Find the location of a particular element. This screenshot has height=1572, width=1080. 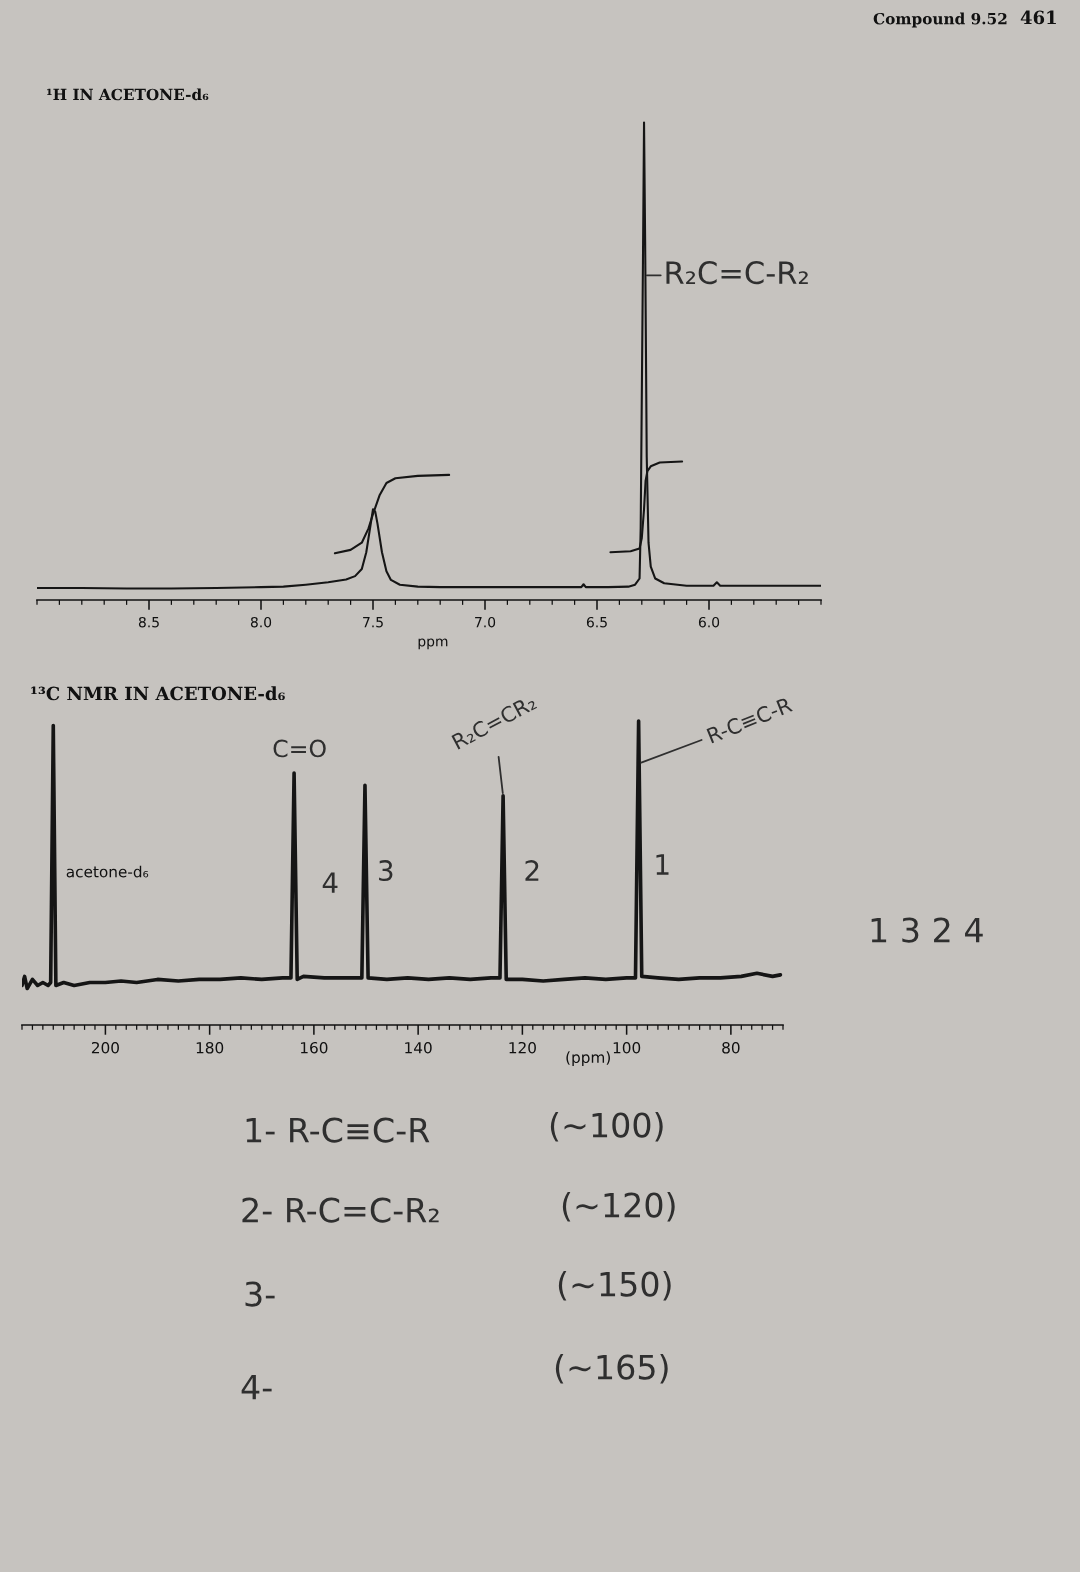

x-tick-label: 200 is located at coordinates (105, 1047).